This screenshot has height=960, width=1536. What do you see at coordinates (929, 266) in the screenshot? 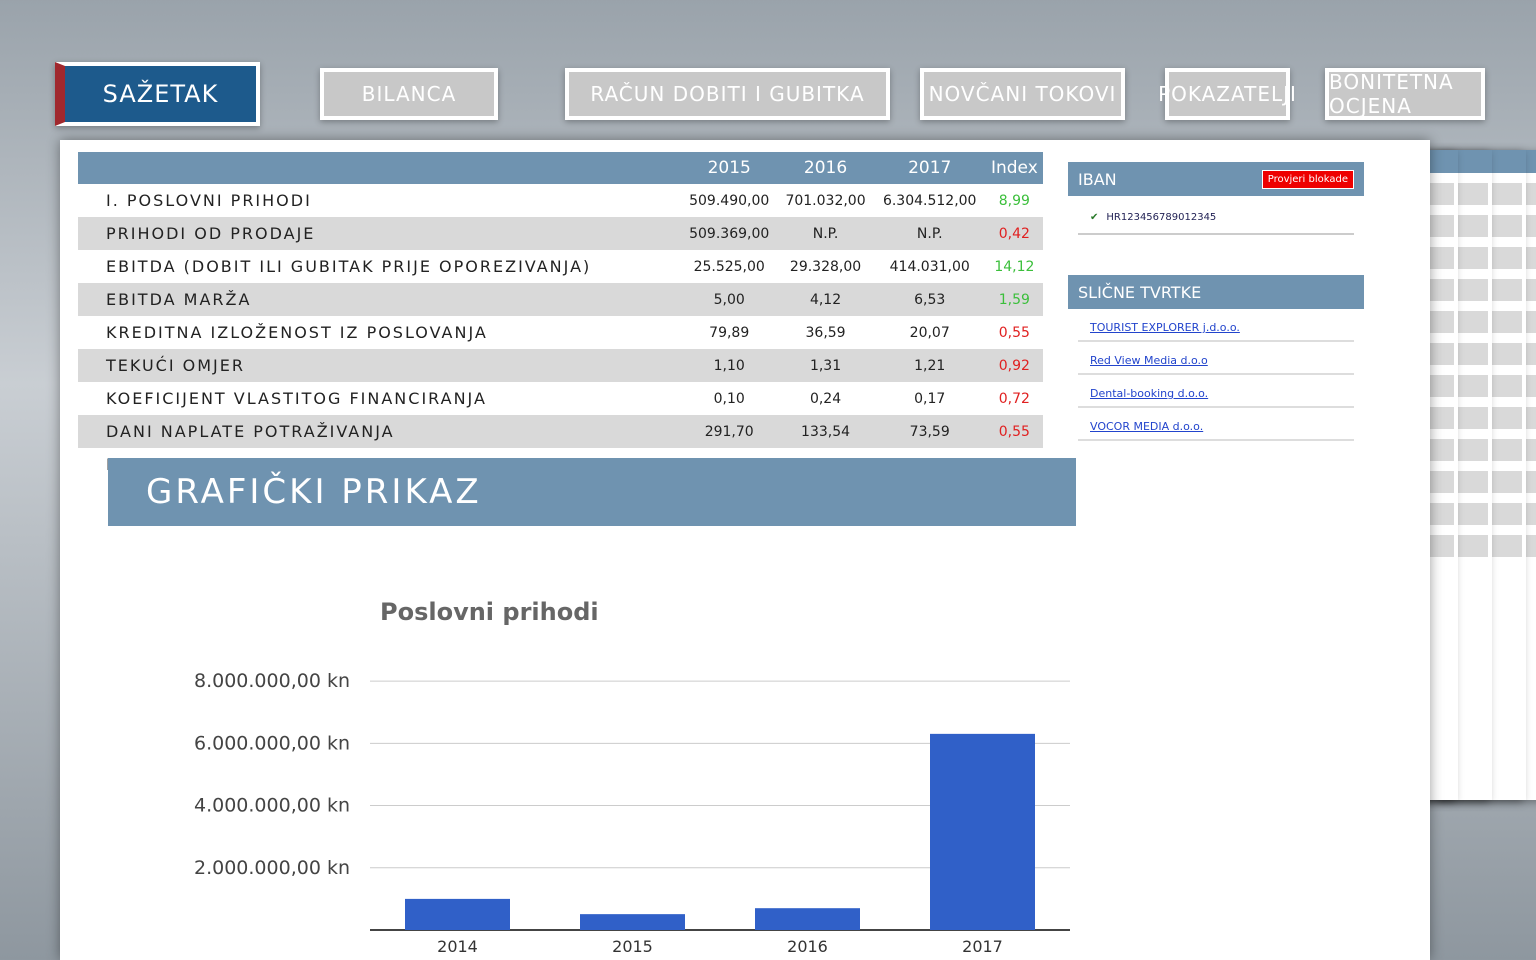
I see `value-cell: 414.031,00` at bounding box center [929, 266].